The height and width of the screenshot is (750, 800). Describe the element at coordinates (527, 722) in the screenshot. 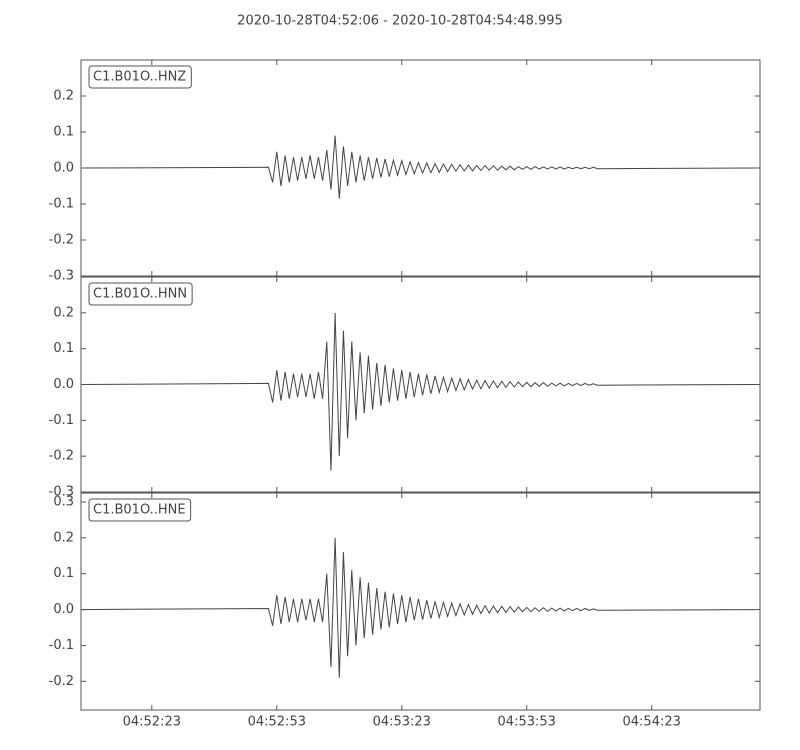

I see `x-tick-label: 04:53:53` at that location.